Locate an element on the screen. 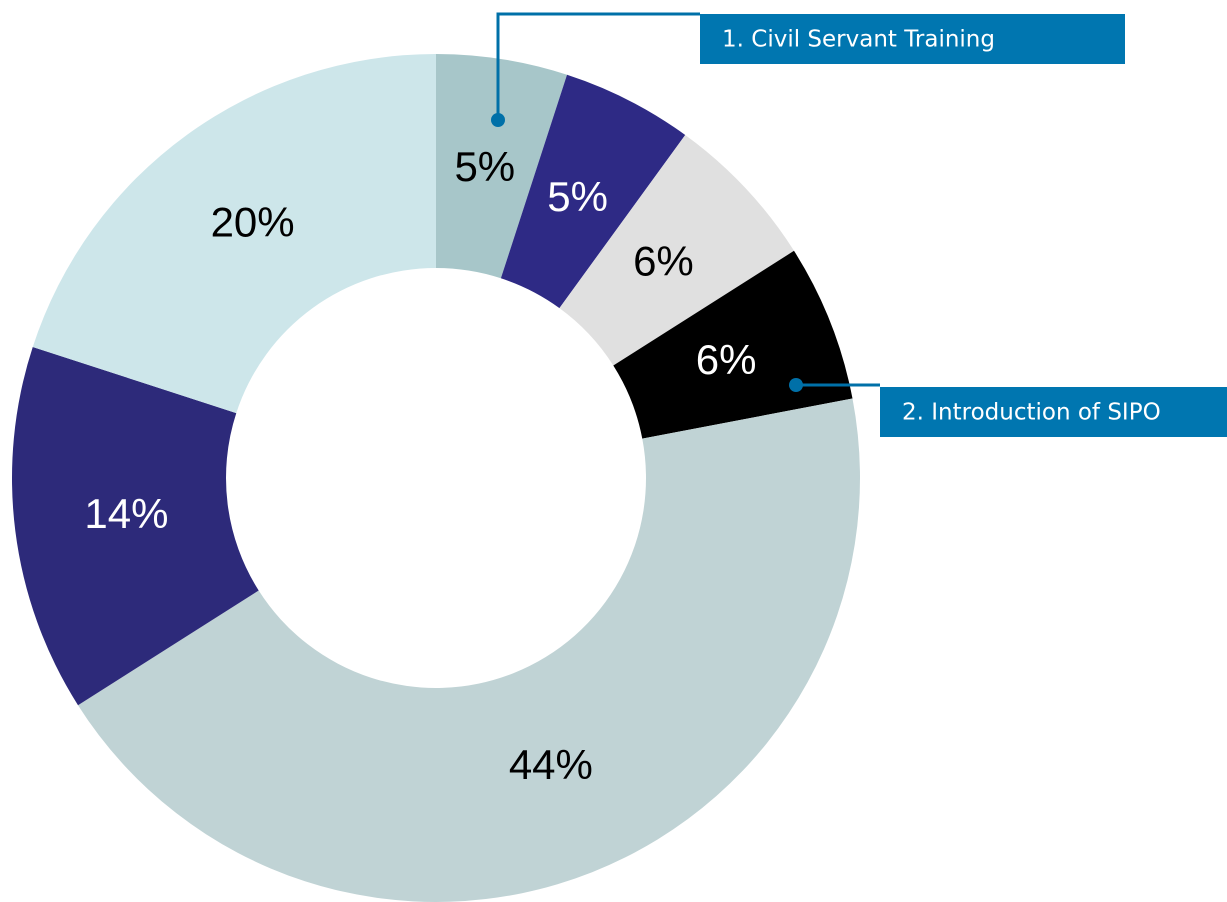 Image resolution: width=1227 pixels, height=902 pixels. callout-label: 2. Introduction of SIPO is located at coordinates (1031, 413).